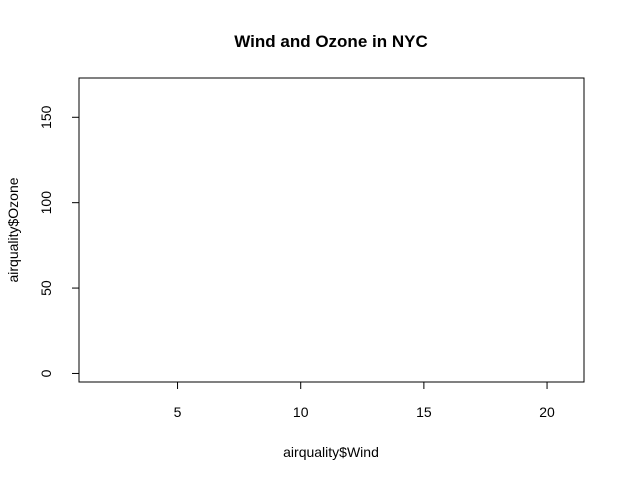 This screenshot has height=481, width=624. I want to click on y-tick-label: 150, so click(46, 117).